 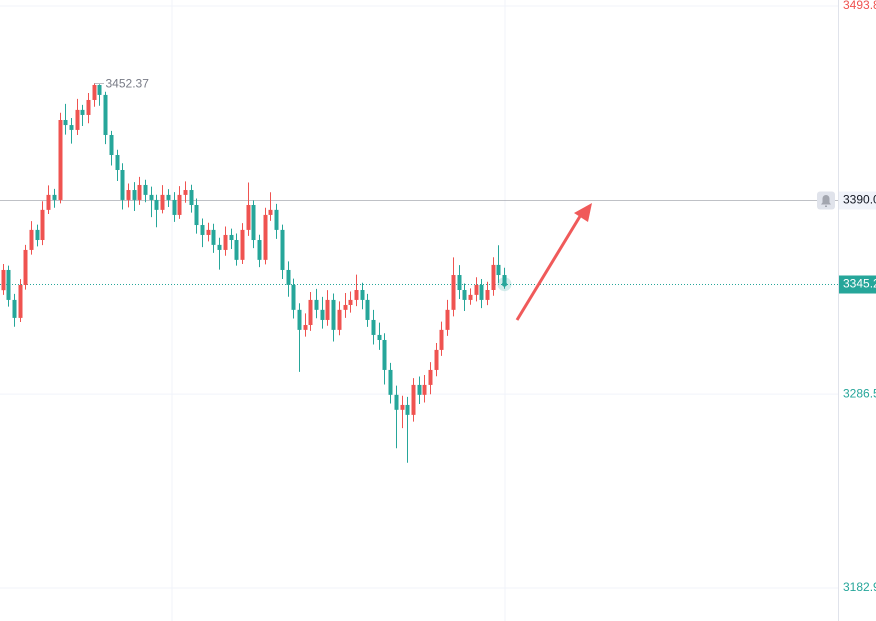 What do you see at coordinates (859, 393) in the screenshot?
I see `y-tick-label: 3286.5` at bounding box center [859, 393].